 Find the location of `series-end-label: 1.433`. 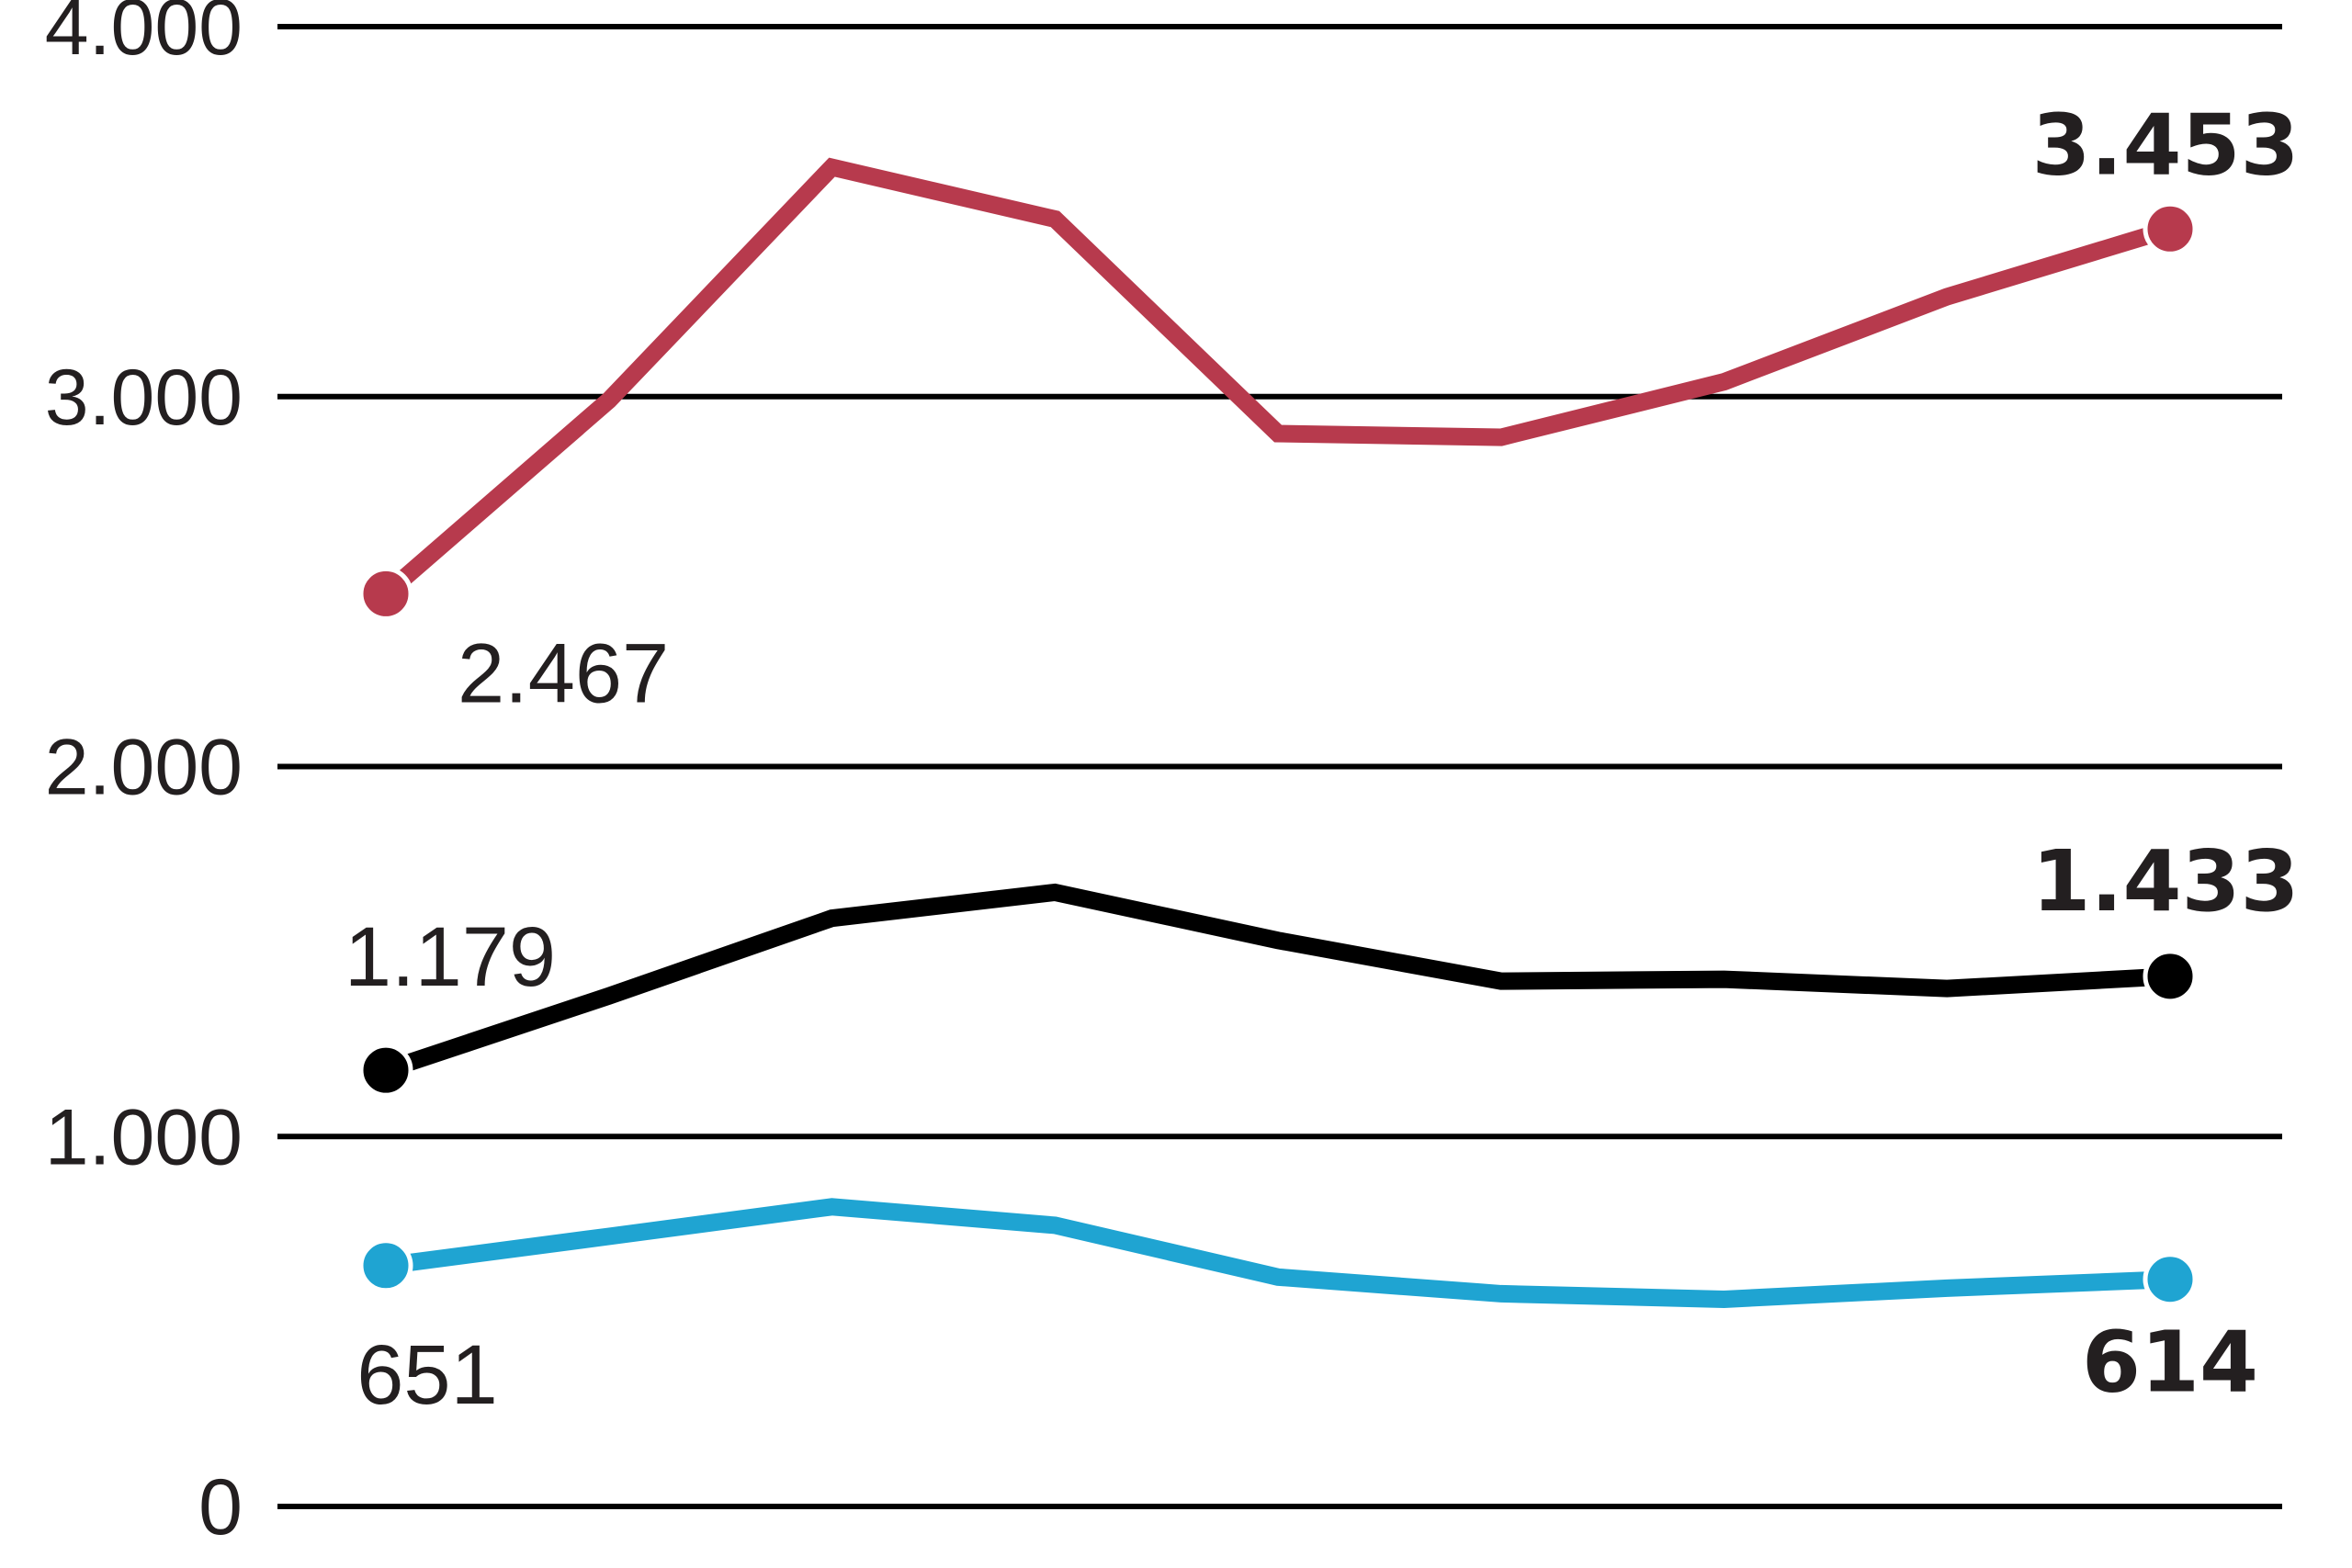

series-end-label: 1.433 is located at coordinates (2165, 881).